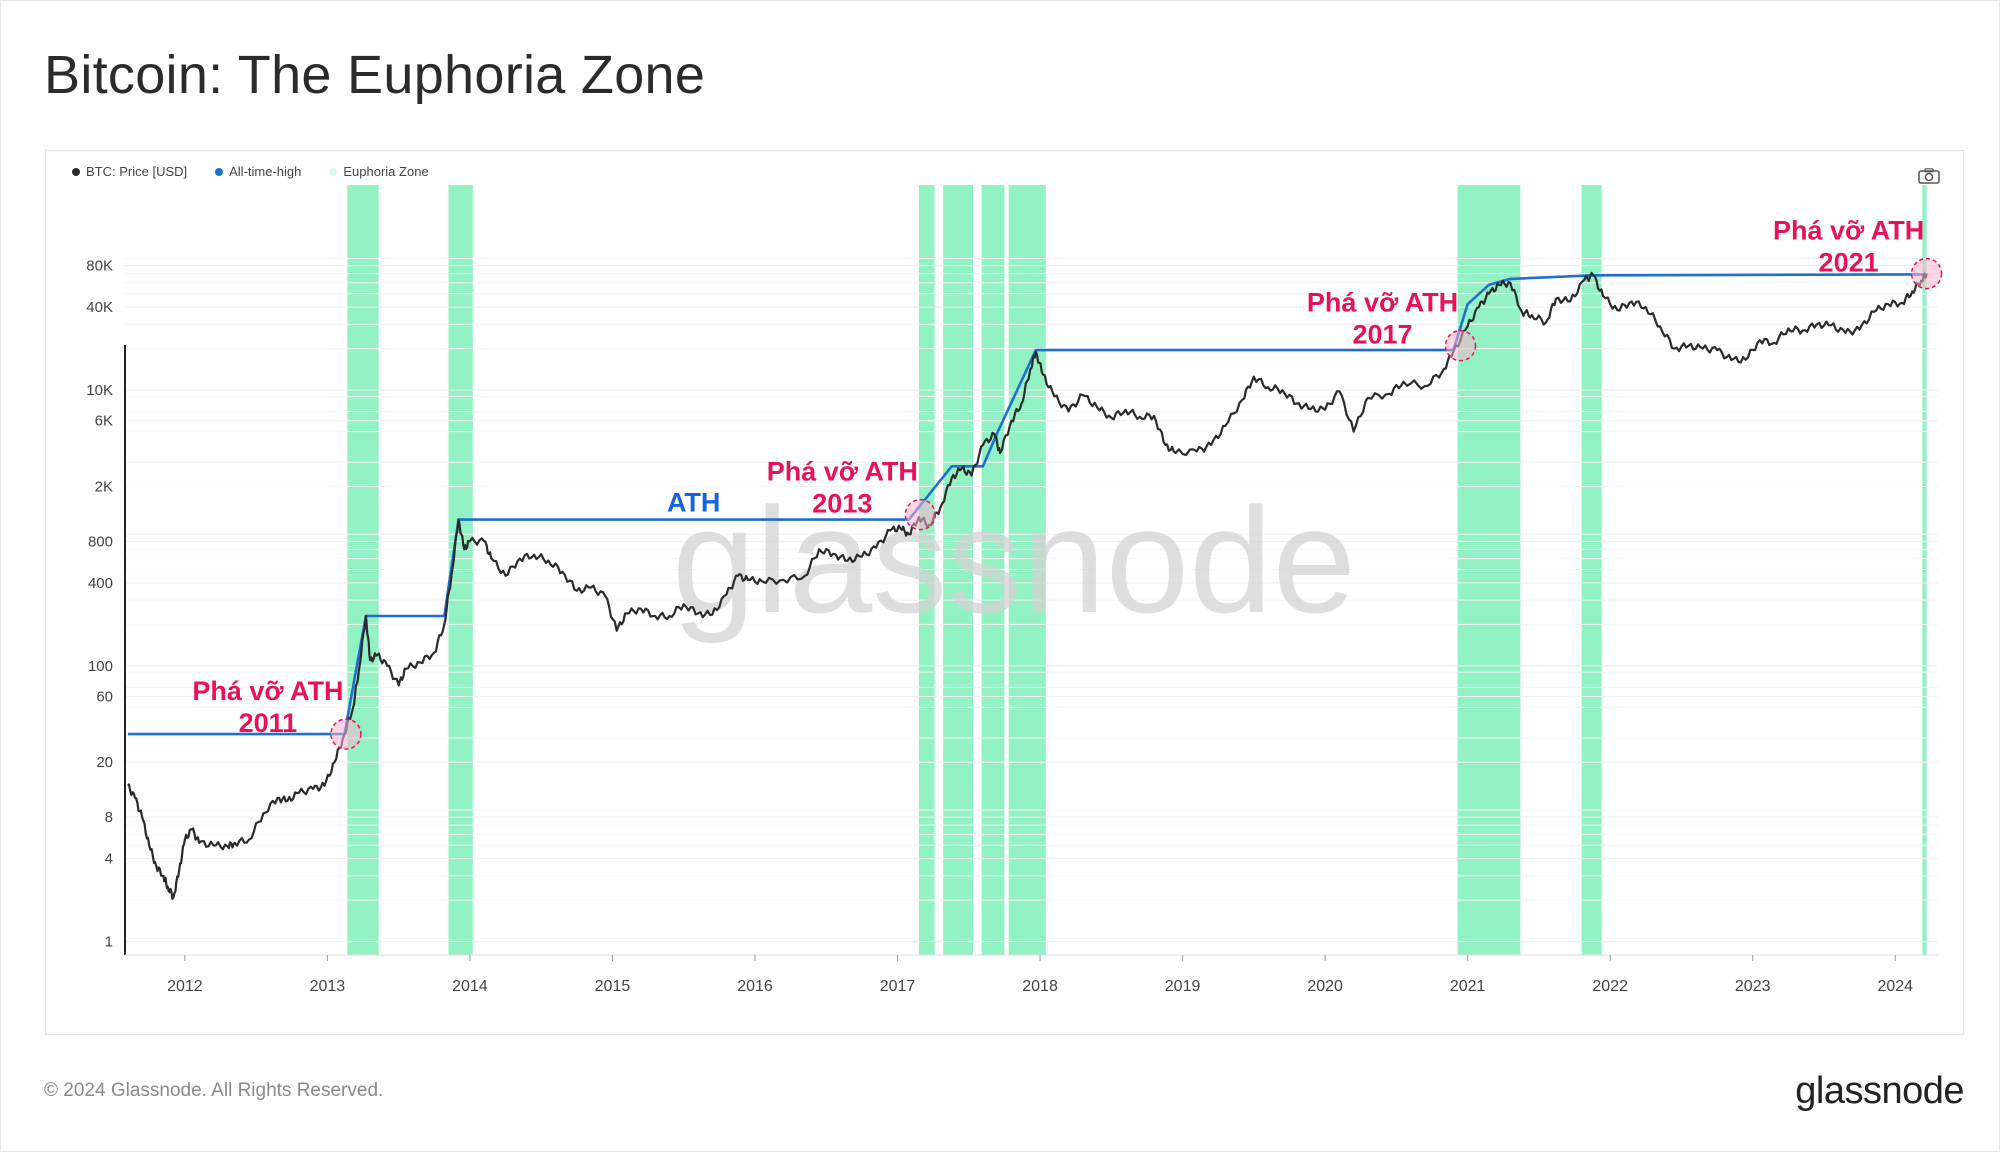 The width and height of the screenshot is (2000, 1152). I want to click on annotation-title-0: Phá vỡ ATH, so click(267, 691).